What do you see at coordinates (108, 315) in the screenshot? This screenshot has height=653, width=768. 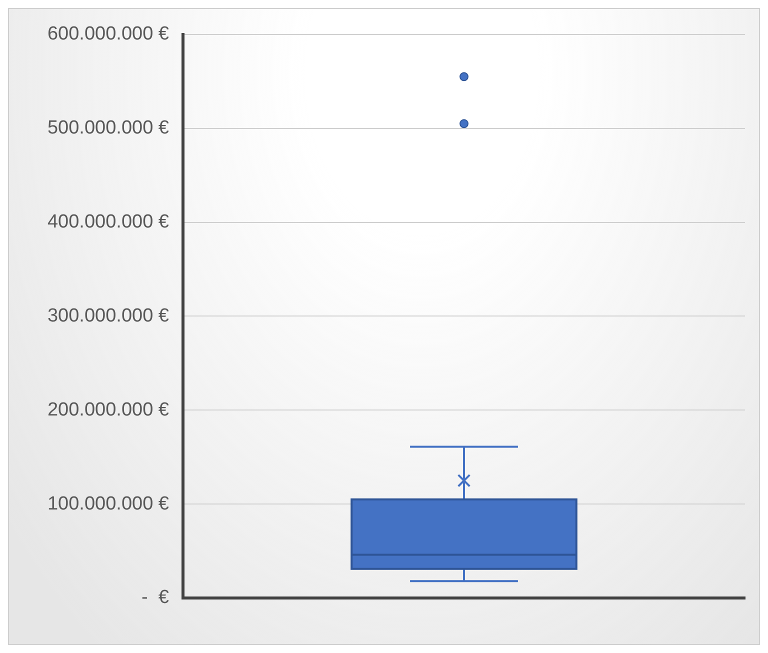 I see `y-tick-label: 300.000.000 €` at bounding box center [108, 315].